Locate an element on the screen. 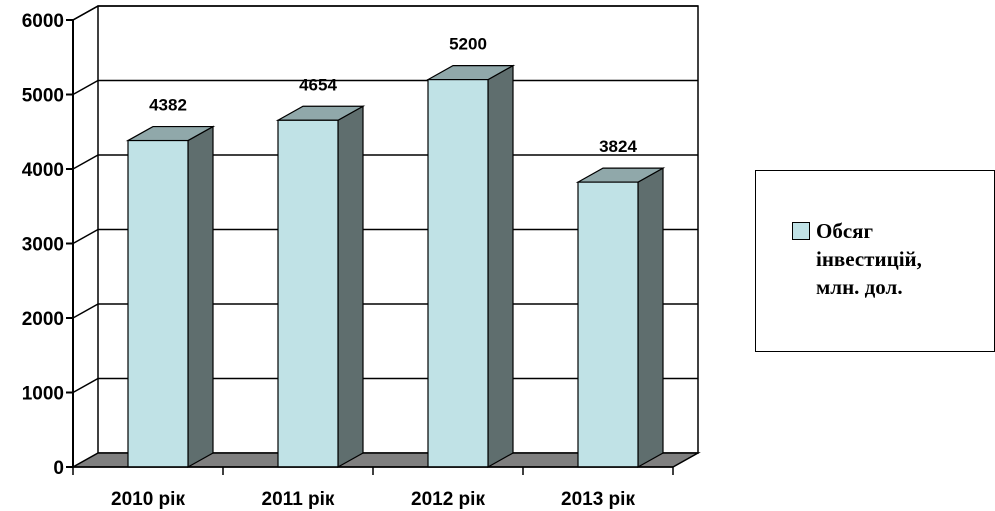 The image size is (995, 511). category-label: 2013 рік is located at coordinates (598, 499).